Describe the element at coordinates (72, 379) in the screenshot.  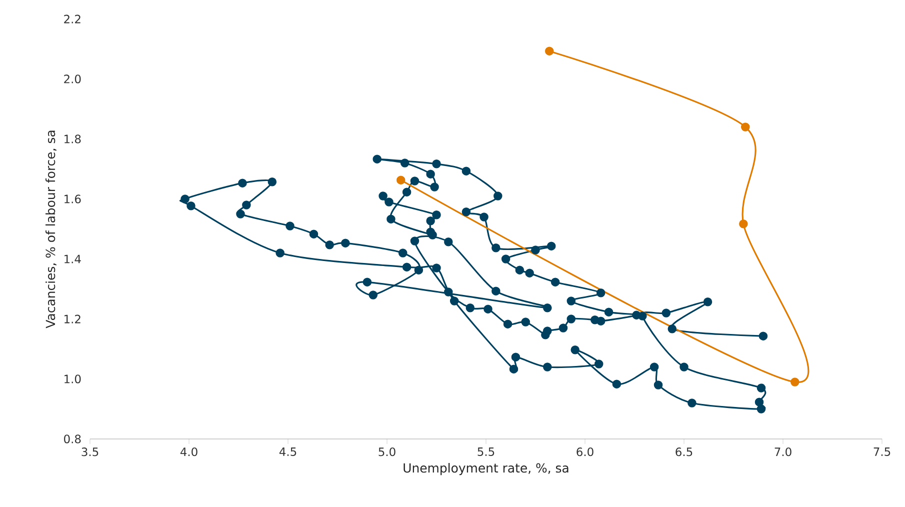
I see `y-tick-label: 1.0` at that location.